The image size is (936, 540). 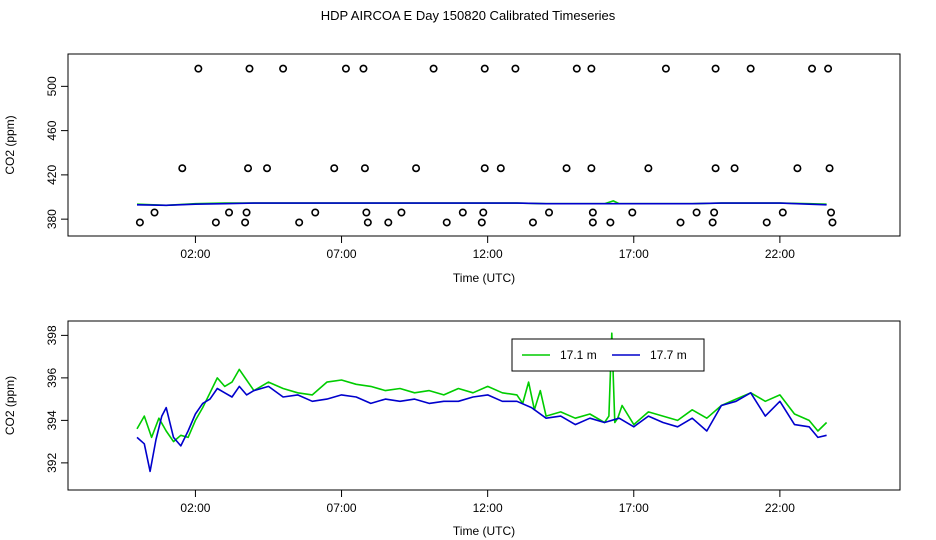 What do you see at coordinates (10, 405) in the screenshot?
I see `y-axis-title-2: CO2 (ppm)` at bounding box center [10, 405].